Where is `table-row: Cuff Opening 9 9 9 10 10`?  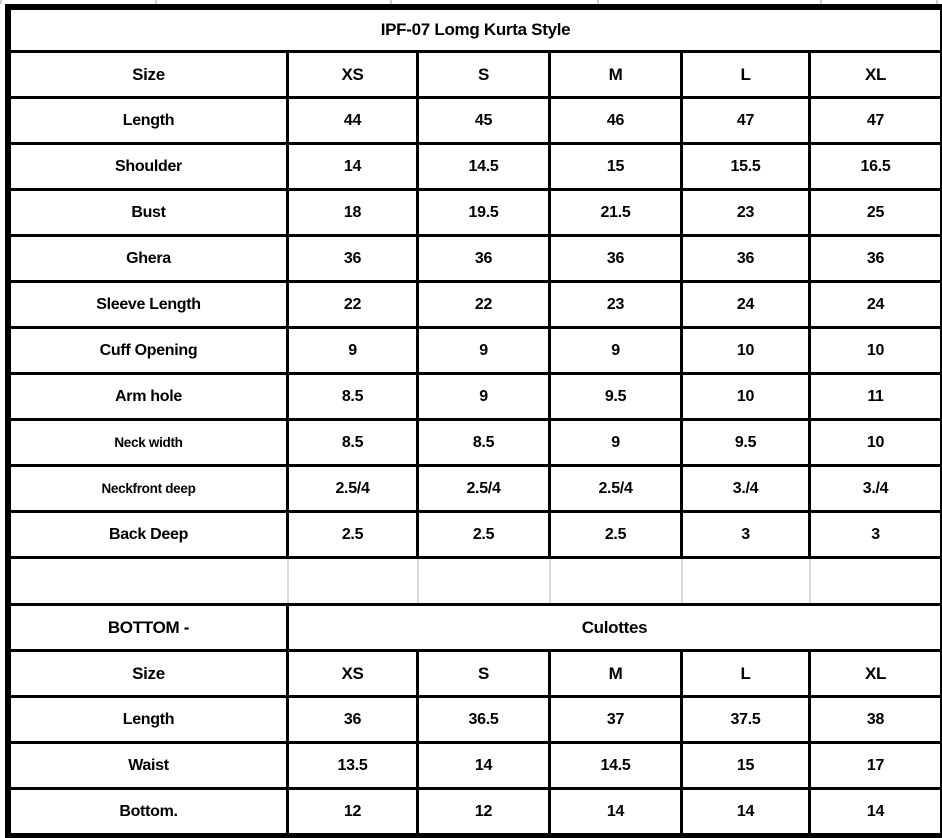 table-row: Cuff Opening 9 9 9 10 10 is located at coordinates (475, 350).